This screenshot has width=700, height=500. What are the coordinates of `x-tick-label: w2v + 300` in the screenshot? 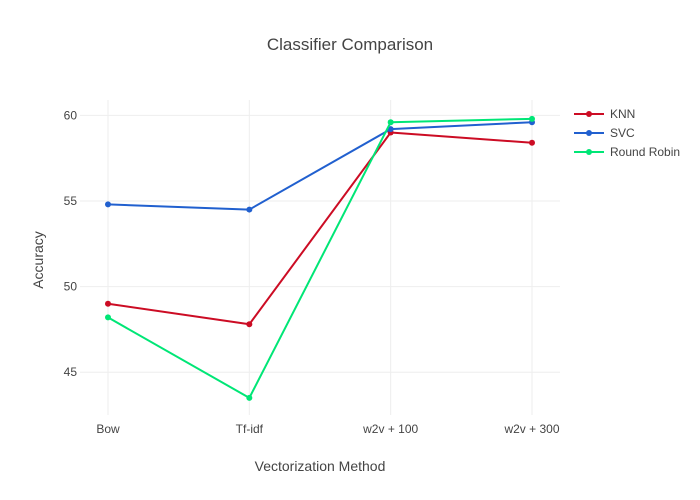 It's located at (531, 429).